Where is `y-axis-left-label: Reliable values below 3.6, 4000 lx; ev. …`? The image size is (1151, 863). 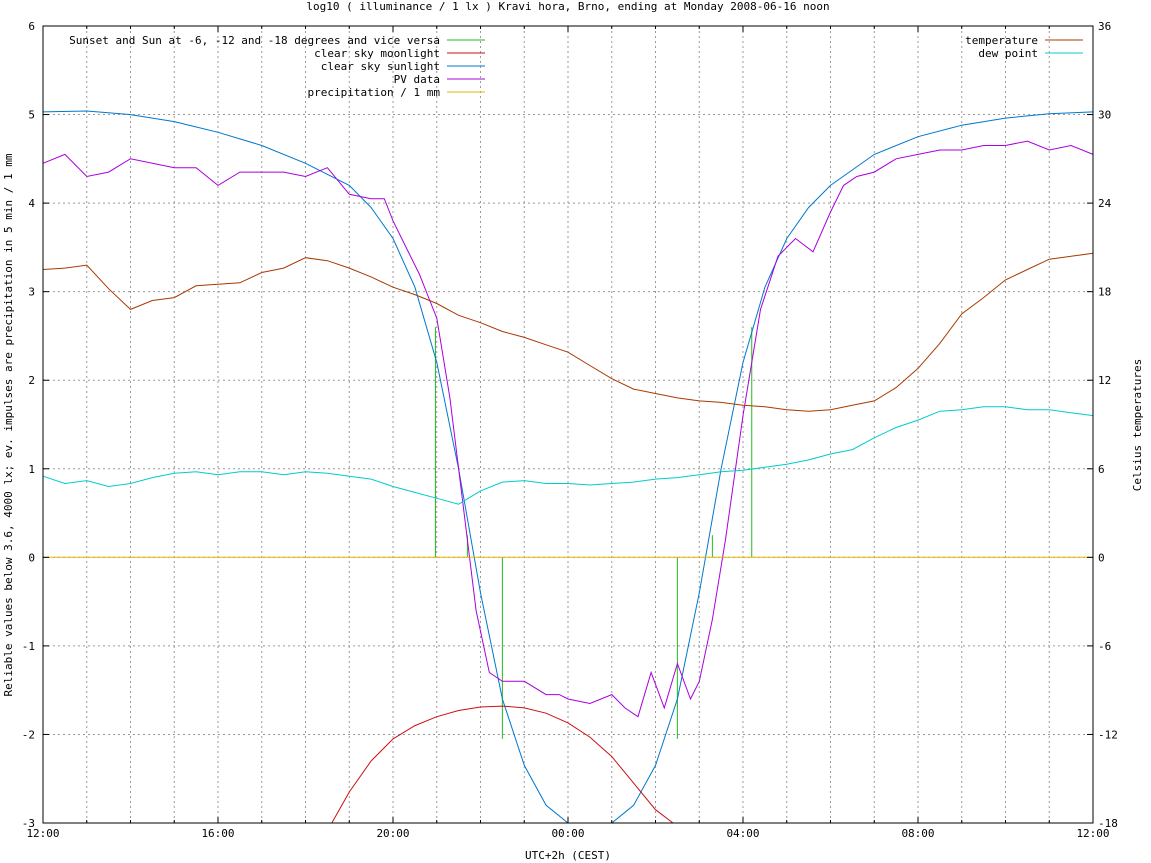
y-axis-left-label: Reliable values below 3.6, 4000 lx; ev. … is located at coordinates (8, 424).